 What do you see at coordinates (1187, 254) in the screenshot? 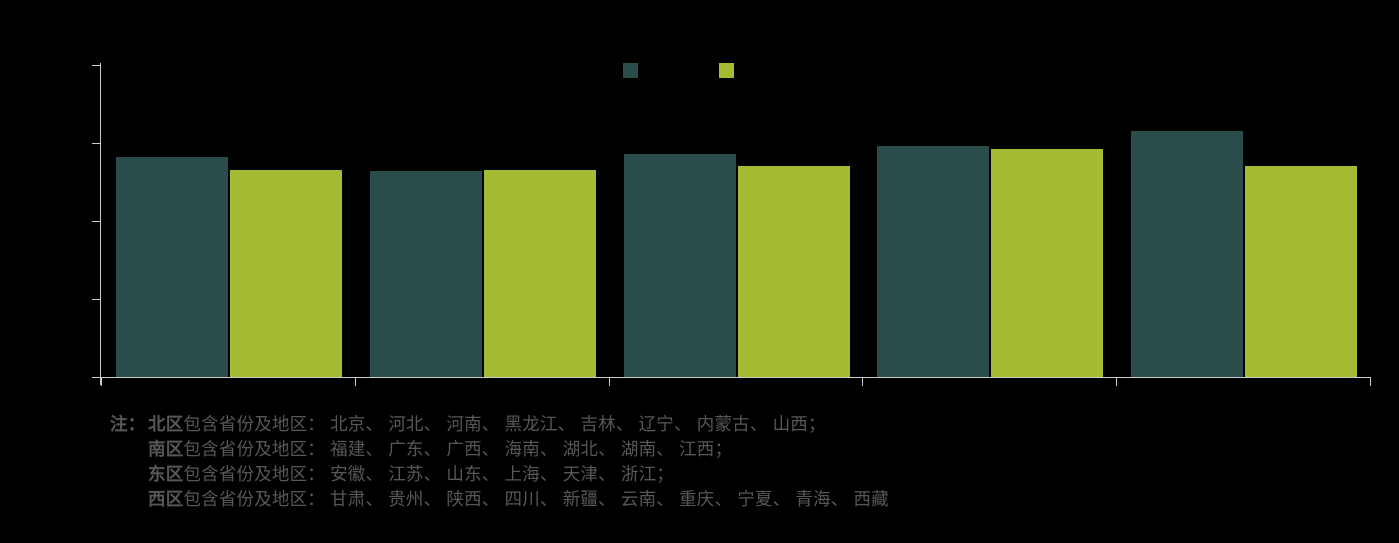
I see `bar-series1-group5` at bounding box center [1187, 254].